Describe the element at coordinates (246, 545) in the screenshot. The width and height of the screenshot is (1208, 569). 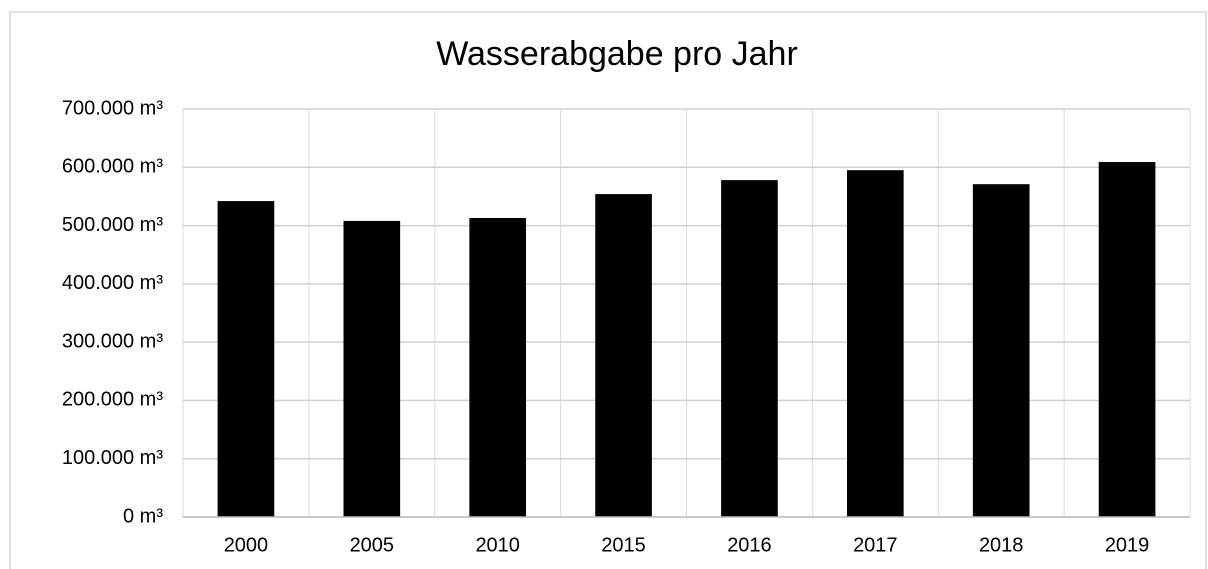
I see `x-tick-label: 2000` at that location.